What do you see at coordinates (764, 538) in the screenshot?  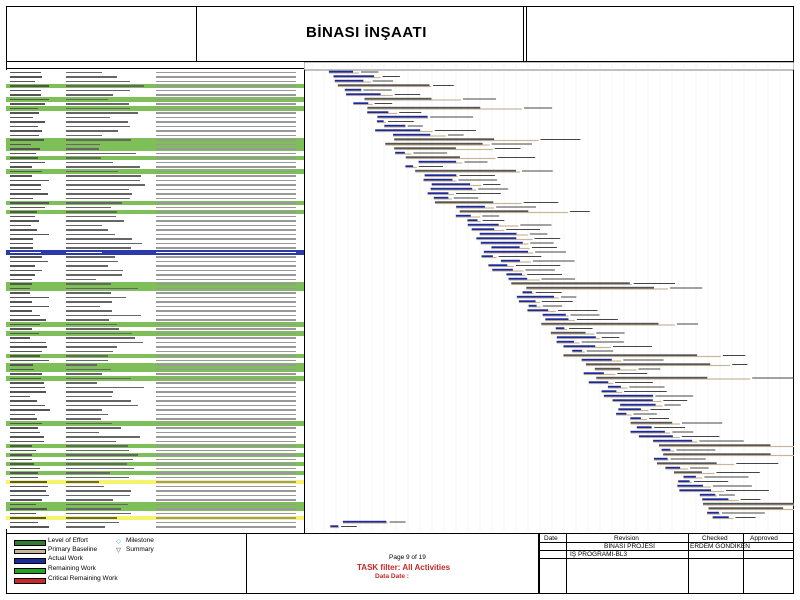 I see `rev-approved-header: Approved` at bounding box center [764, 538].